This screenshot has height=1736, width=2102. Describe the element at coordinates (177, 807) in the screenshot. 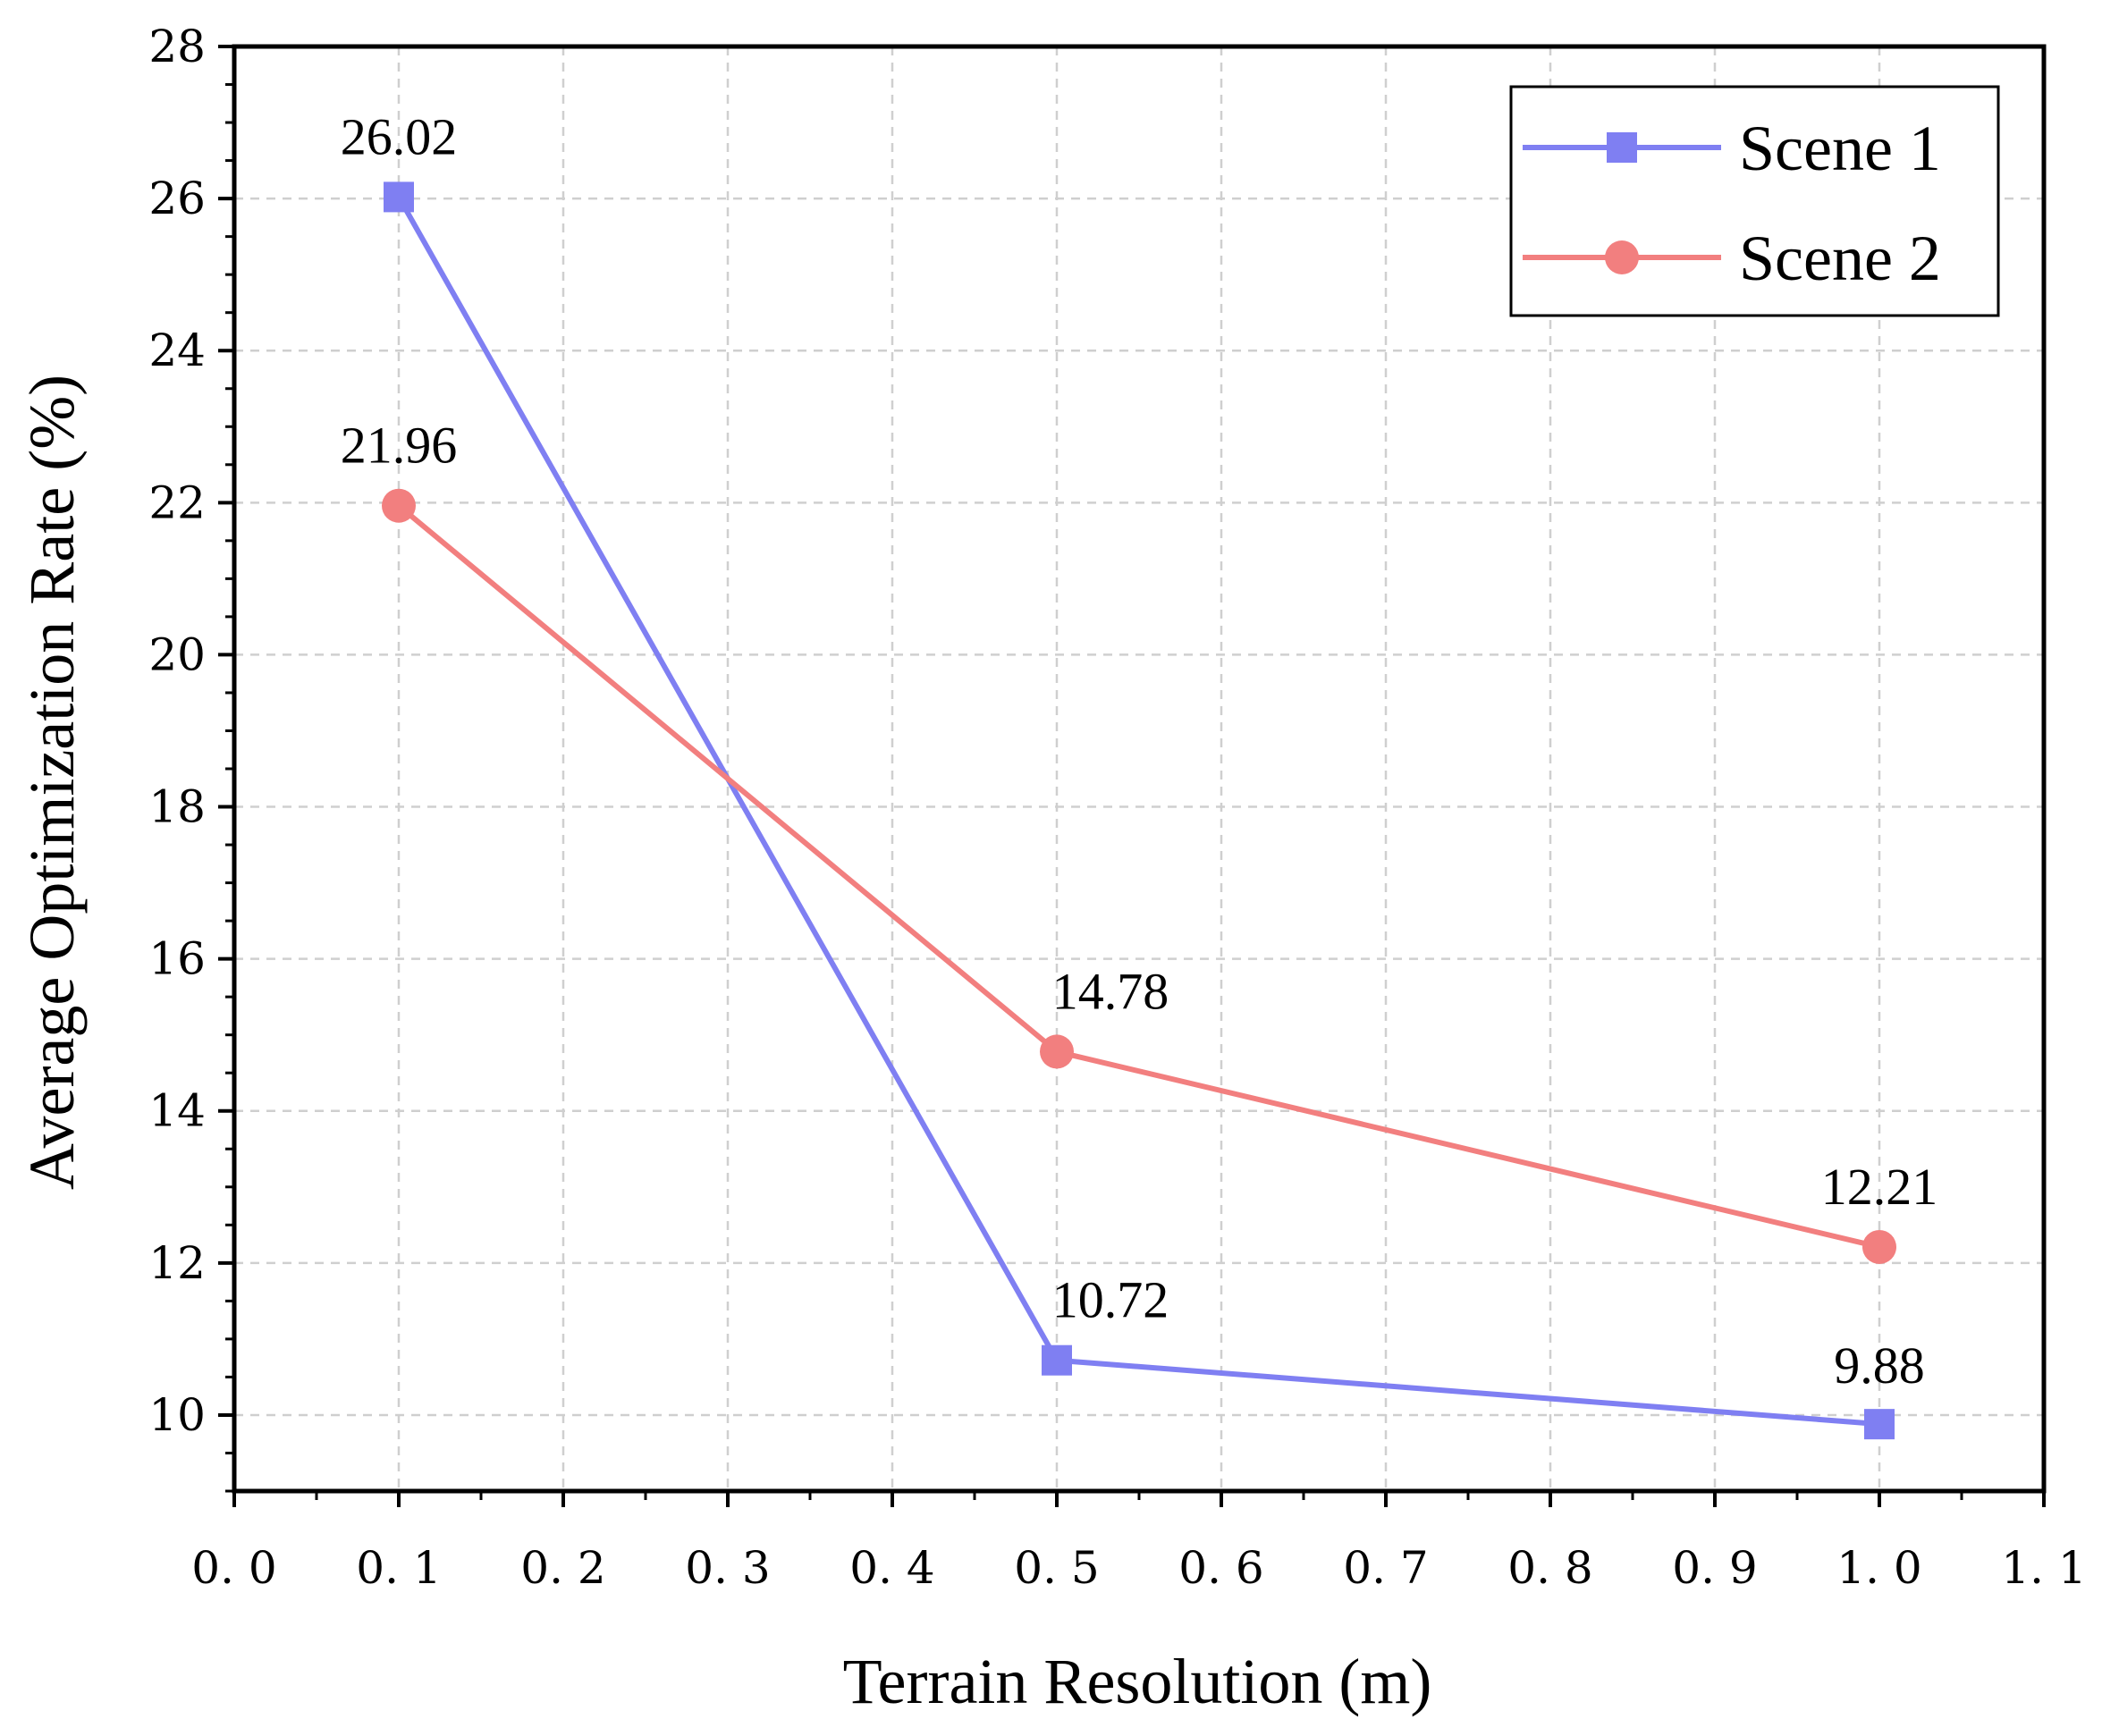

I see `y-tick-label: 18` at that location.